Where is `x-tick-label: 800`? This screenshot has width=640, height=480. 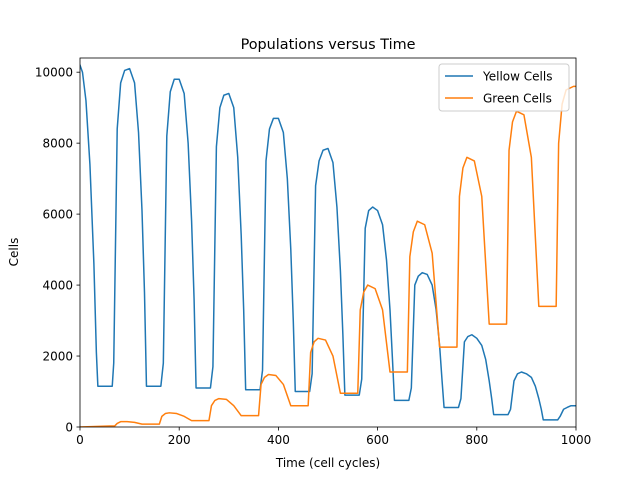 x-tick-label: 800 is located at coordinates (476, 440).